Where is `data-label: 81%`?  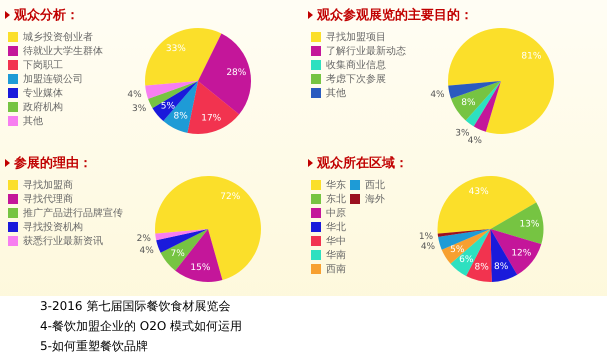 data-label: 81% is located at coordinates (531, 57).